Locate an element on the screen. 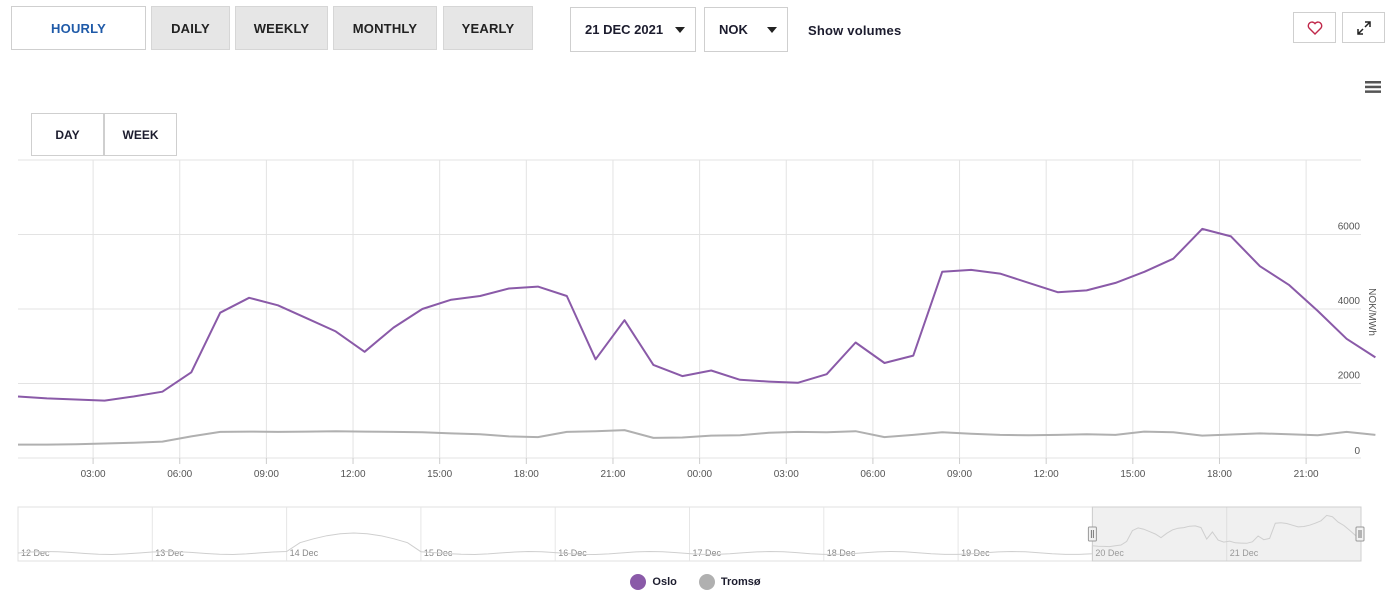  navigator-label: 12 Dec is located at coordinates (35, 553).